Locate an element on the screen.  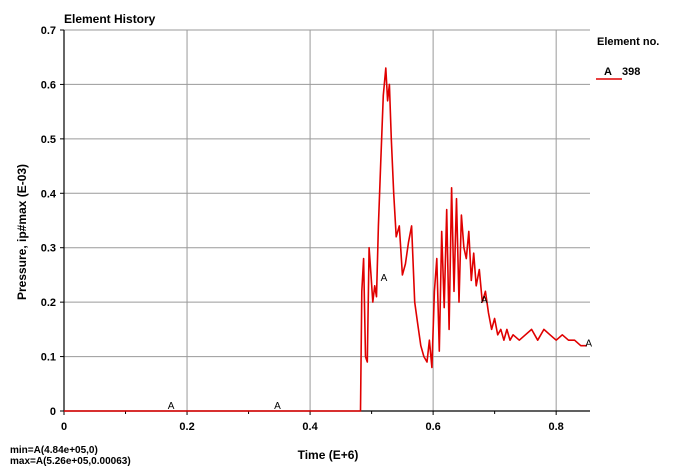
point-marker-2: A is located at coordinates (277, 406).